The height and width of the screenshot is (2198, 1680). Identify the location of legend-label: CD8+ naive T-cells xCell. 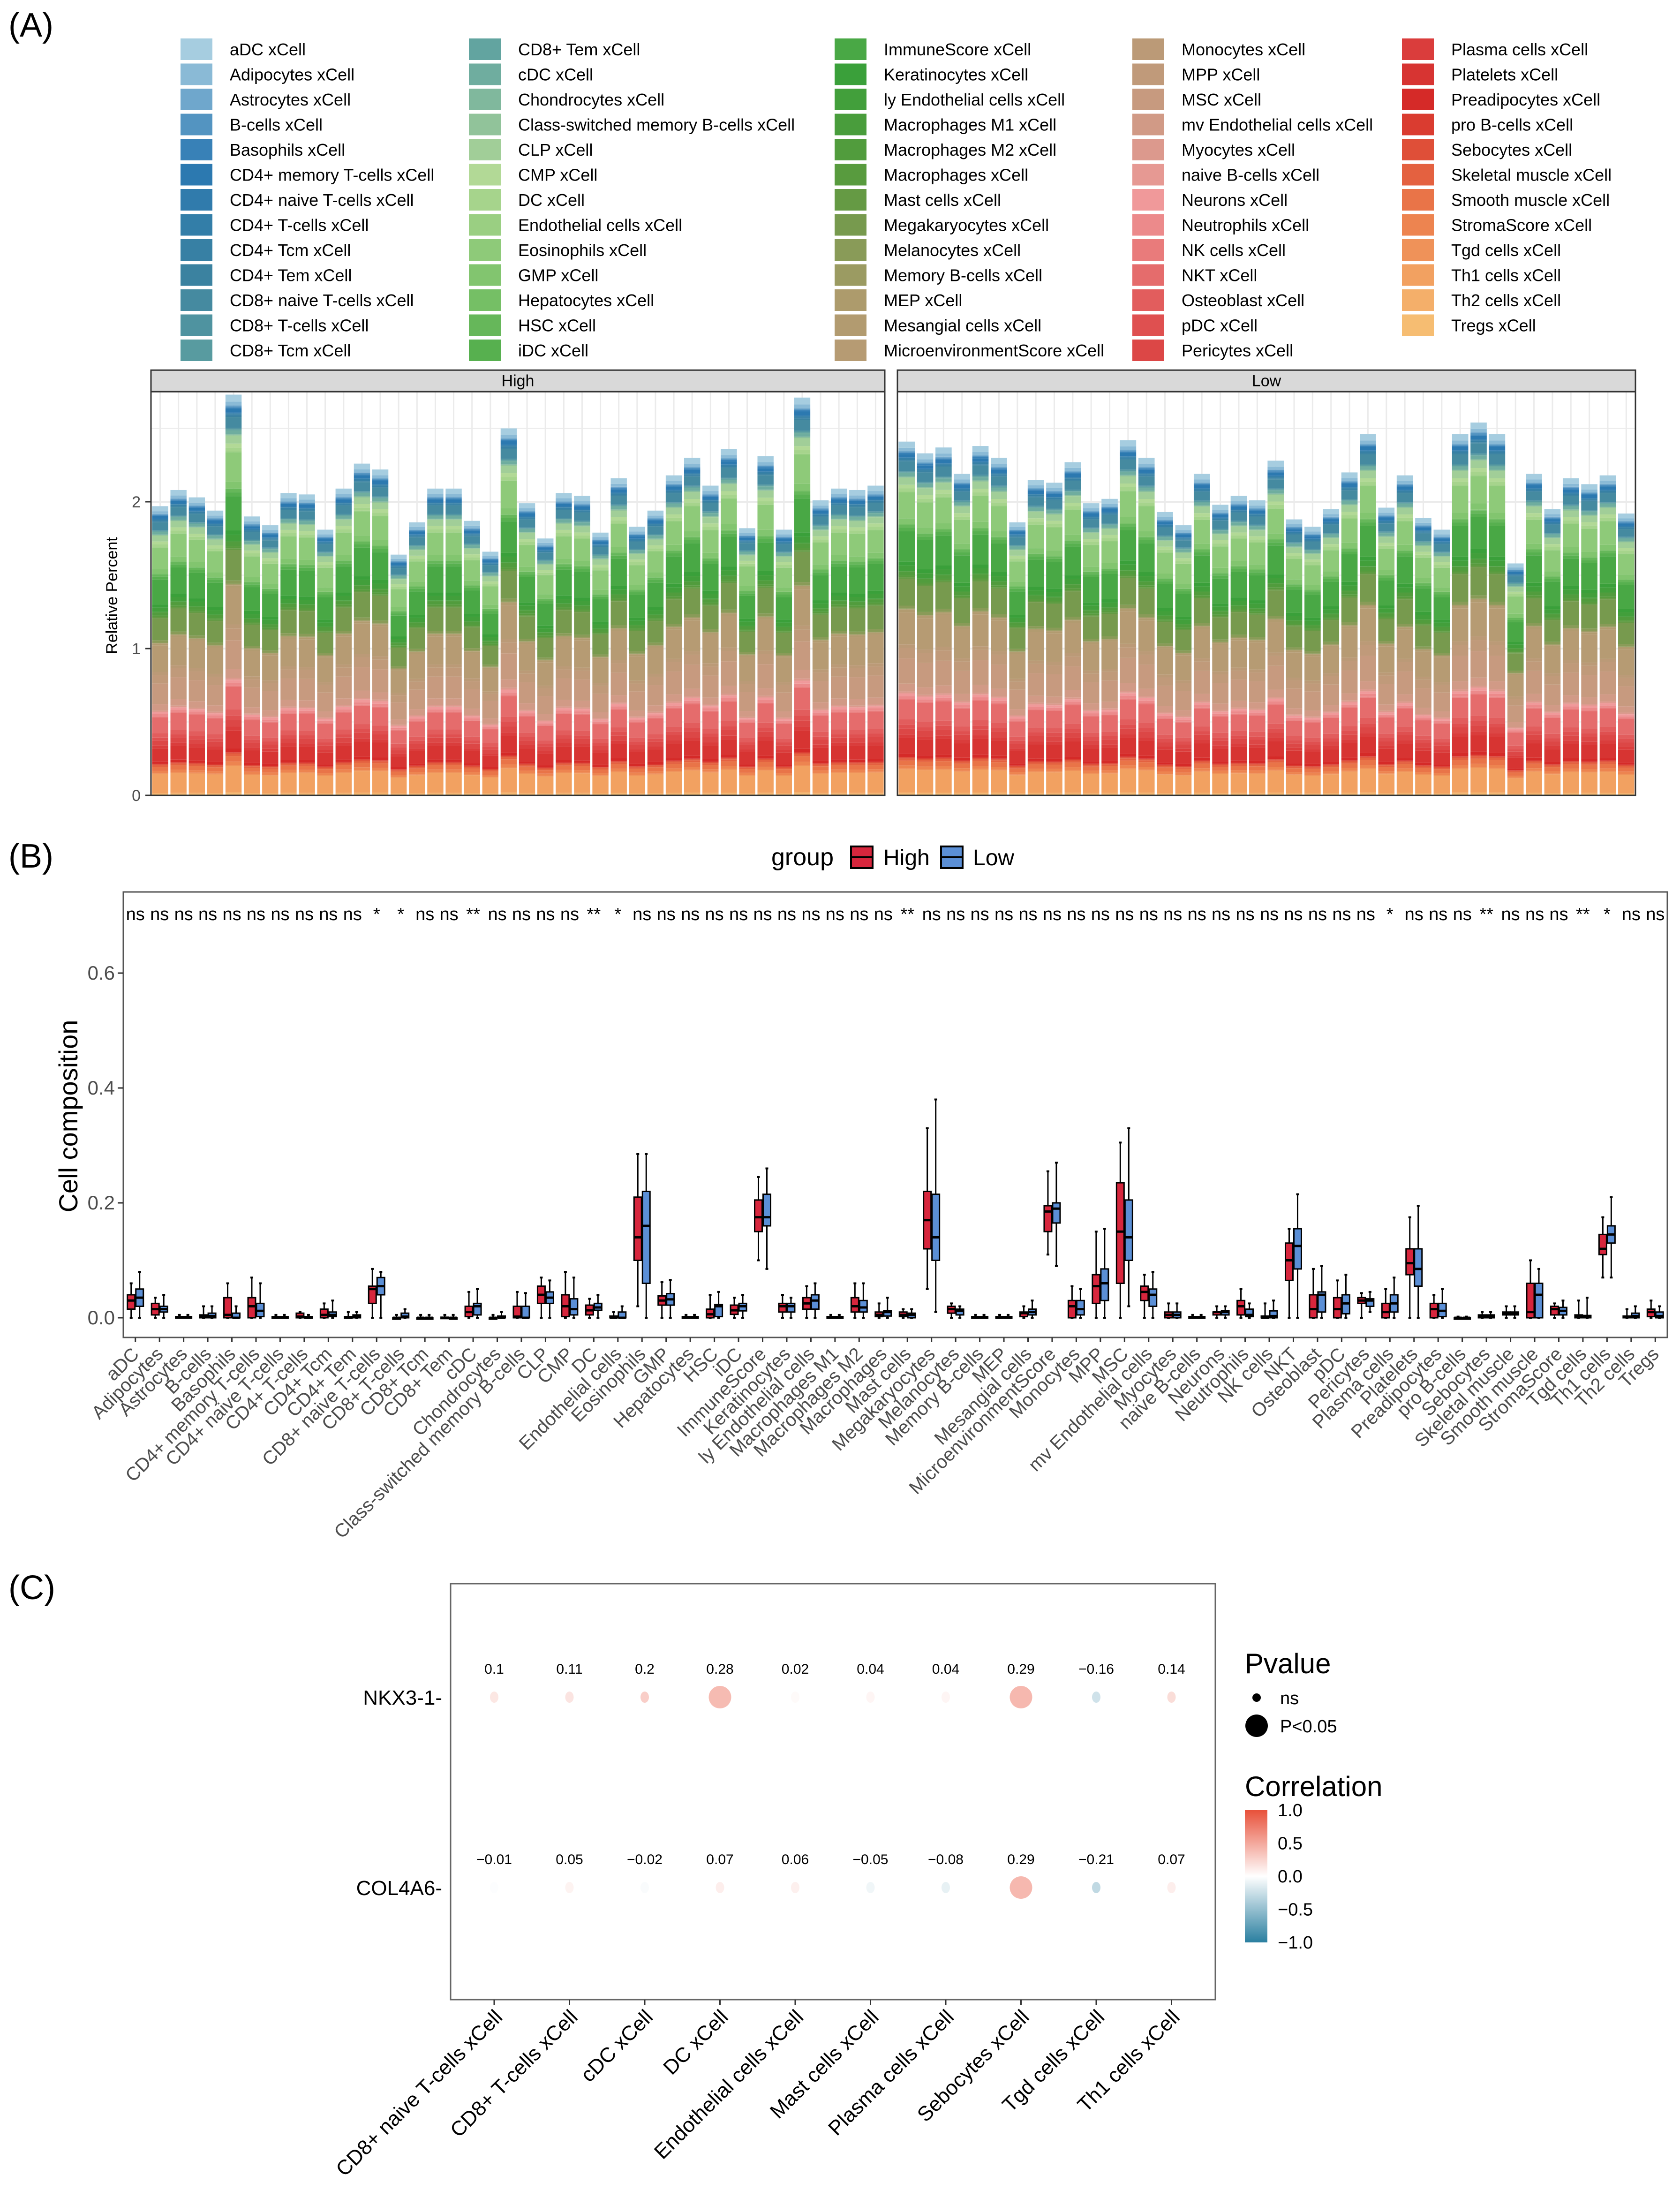
(322, 300).